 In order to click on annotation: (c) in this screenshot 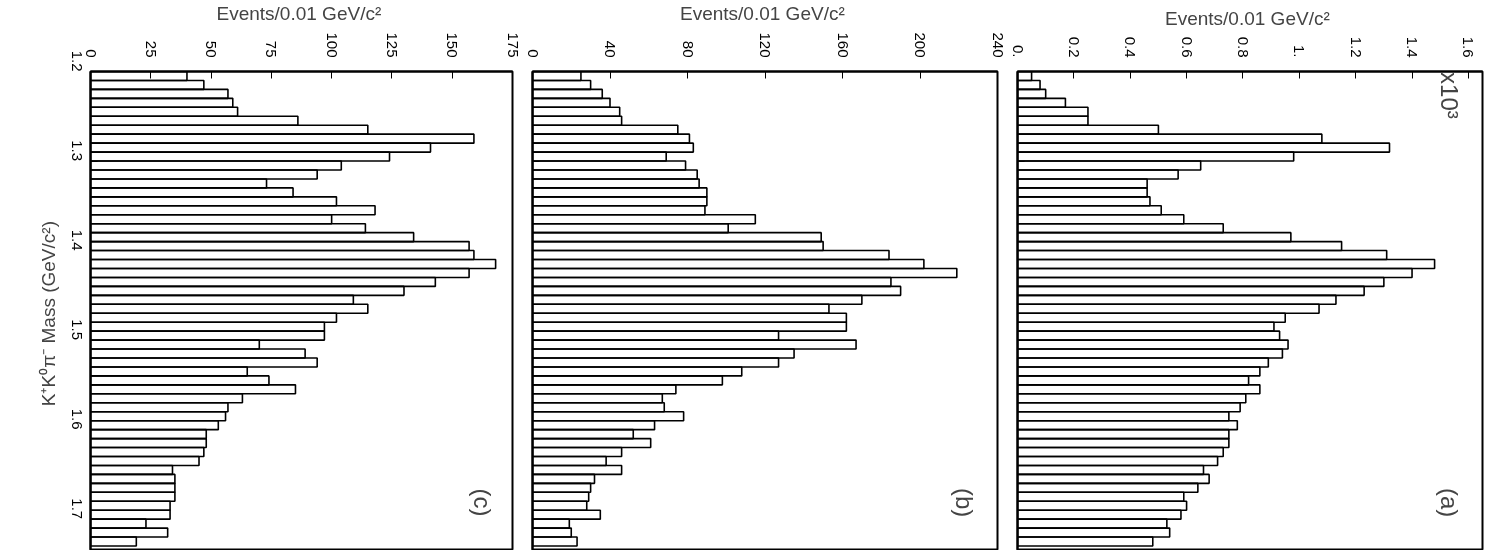, I will do `click(483, 502)`.